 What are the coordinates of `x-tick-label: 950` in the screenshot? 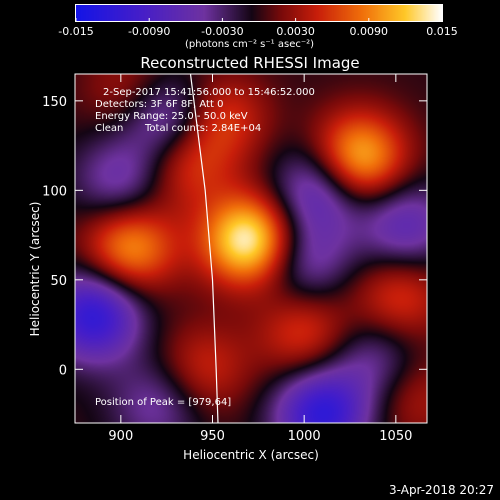 It's located at (212, 436).